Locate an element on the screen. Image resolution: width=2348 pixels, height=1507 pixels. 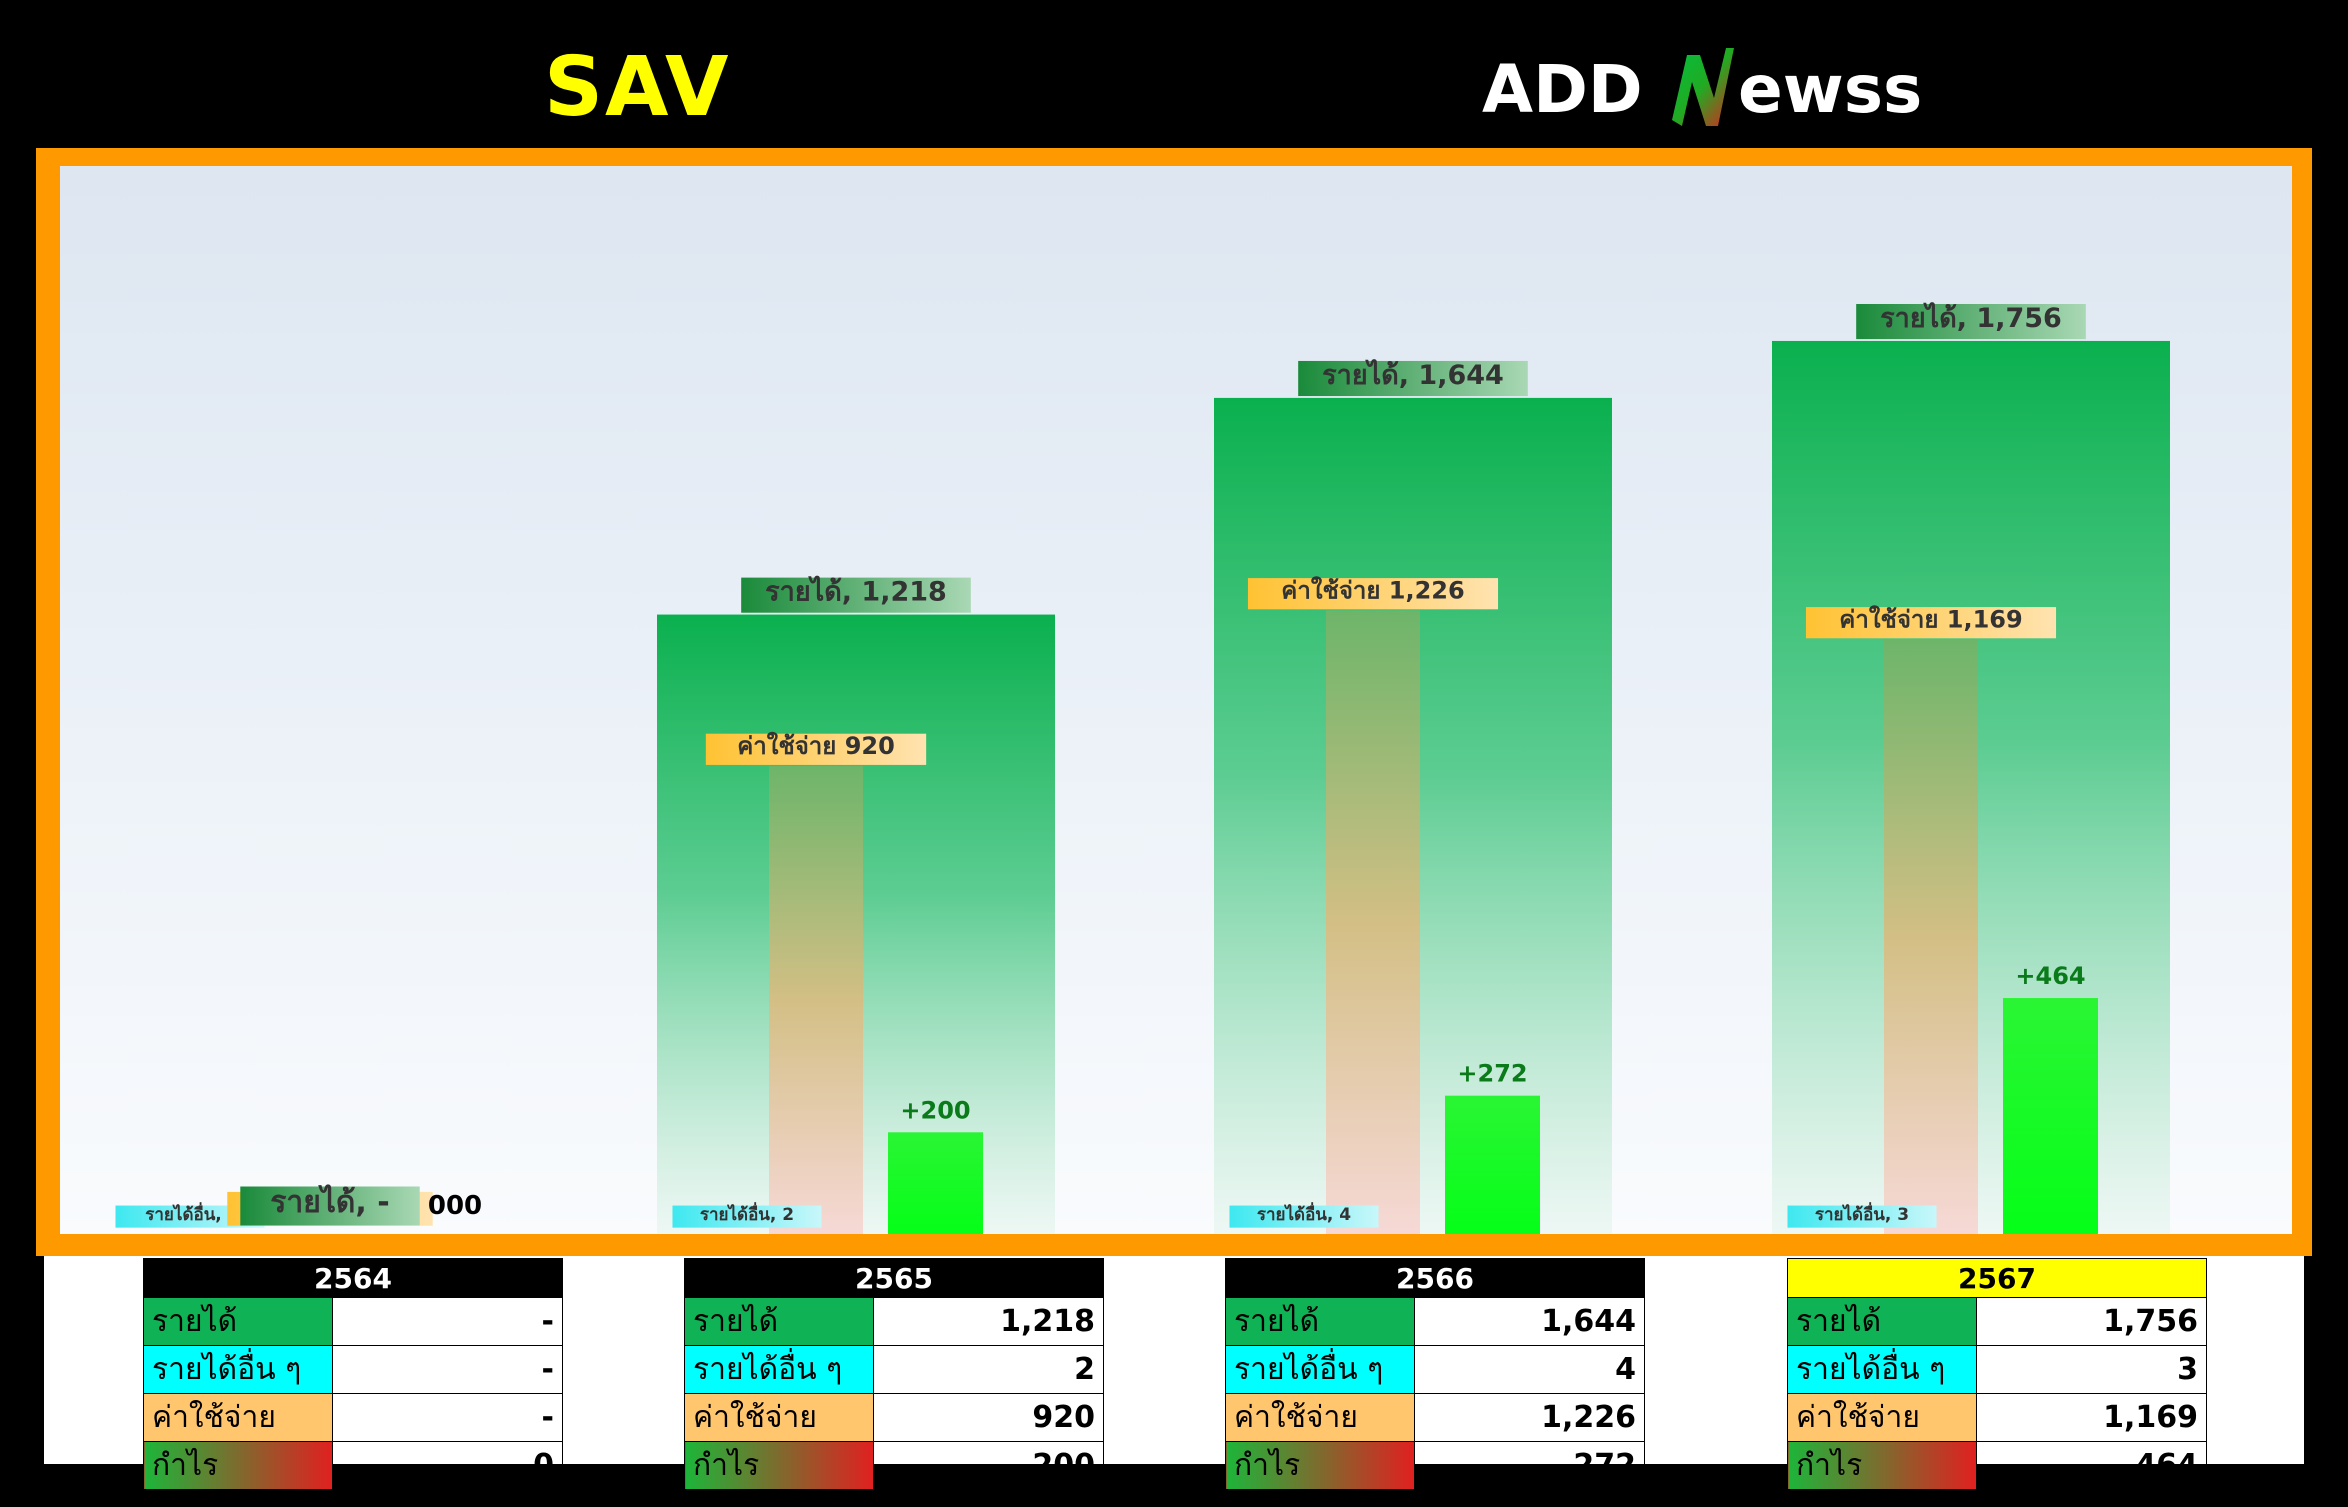
year-header: 2565 is located at coordinates (894, 1278).